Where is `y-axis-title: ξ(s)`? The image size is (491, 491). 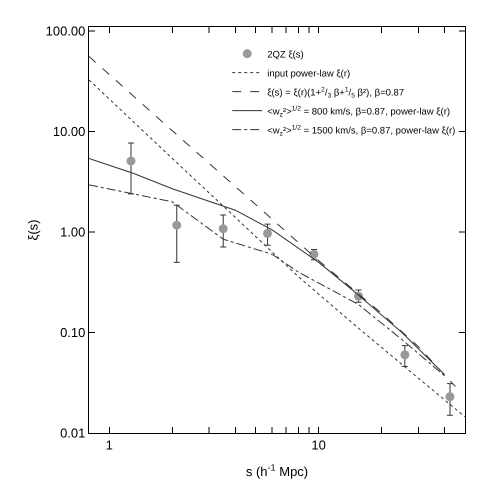 y-axis-title: ξ(s) is located at coordinates (33, 230).